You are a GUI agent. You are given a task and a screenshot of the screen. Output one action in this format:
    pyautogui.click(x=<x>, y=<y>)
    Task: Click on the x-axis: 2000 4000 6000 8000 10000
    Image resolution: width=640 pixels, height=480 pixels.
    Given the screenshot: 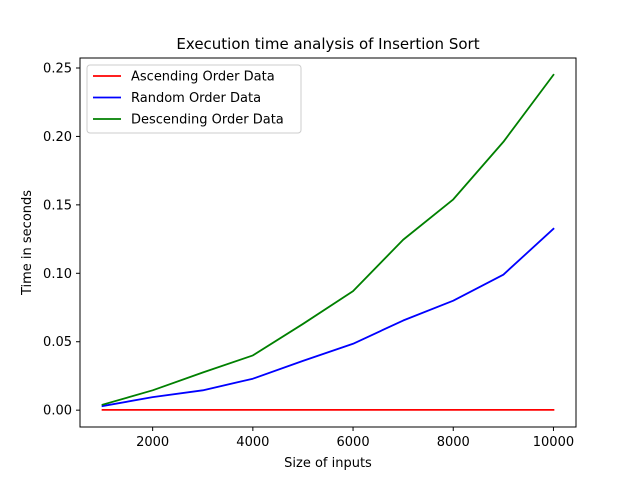 What is the action you would take?
    pyautogui.click(x=355, y=438)
    